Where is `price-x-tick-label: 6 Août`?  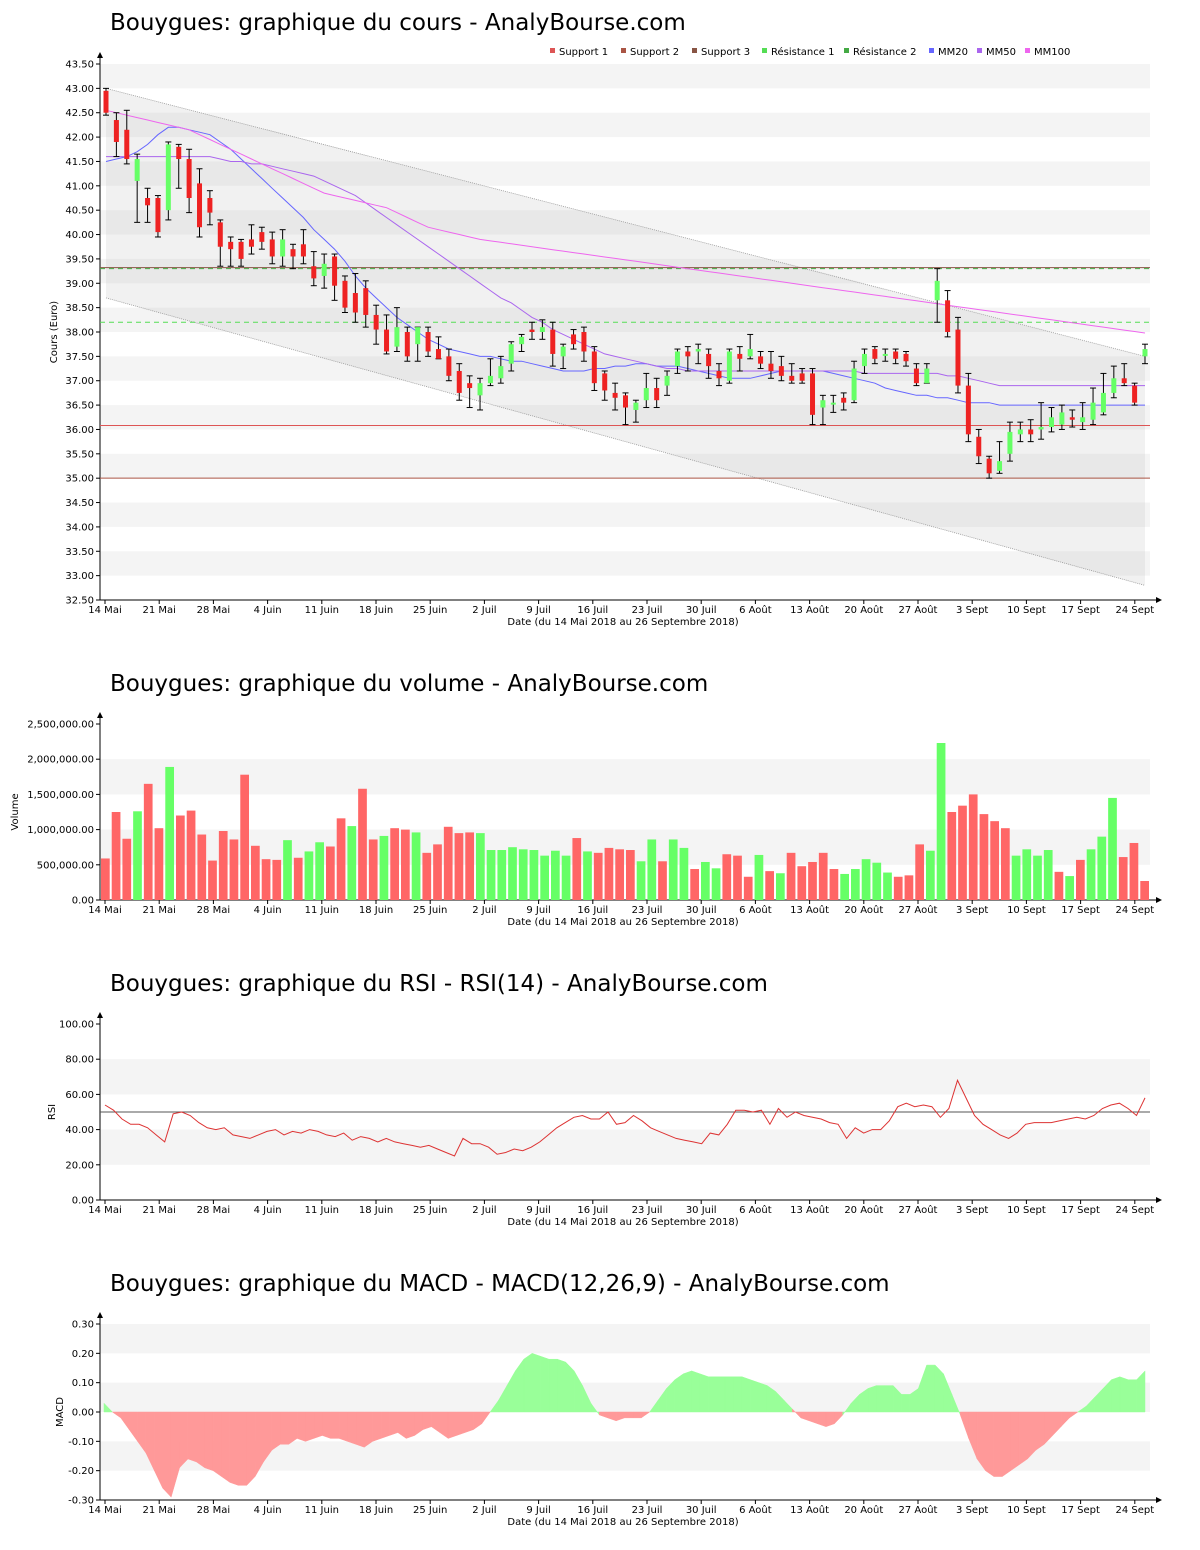
price-x-tick-label: 6 Août is located at coordinates (755, 610).